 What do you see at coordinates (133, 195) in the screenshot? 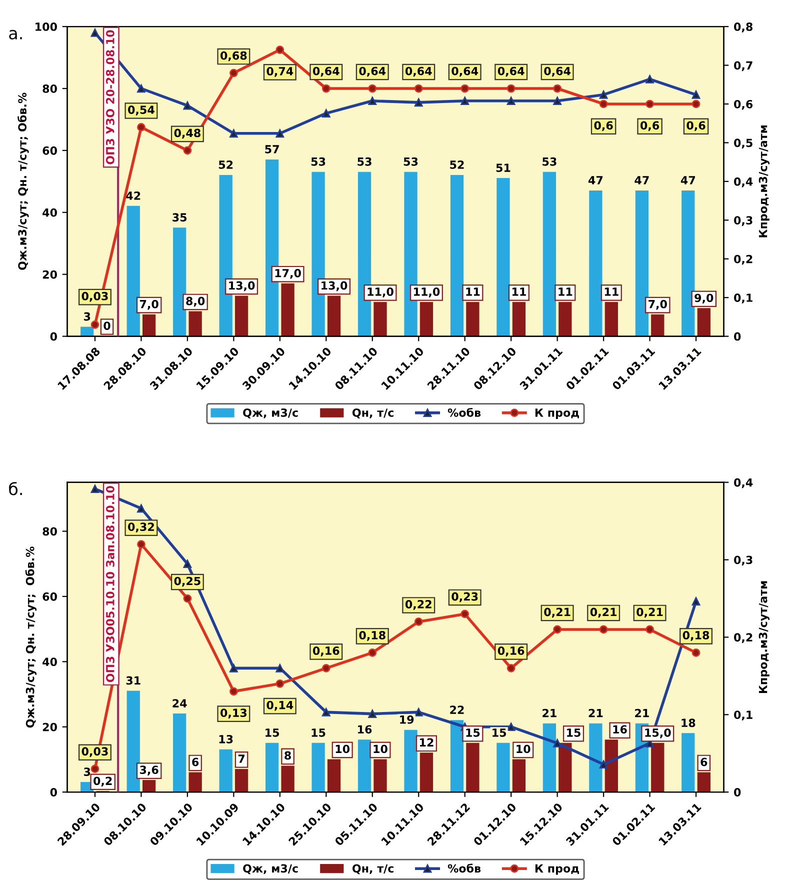
I see `data-label: 42` at bounding box center [133, 195].